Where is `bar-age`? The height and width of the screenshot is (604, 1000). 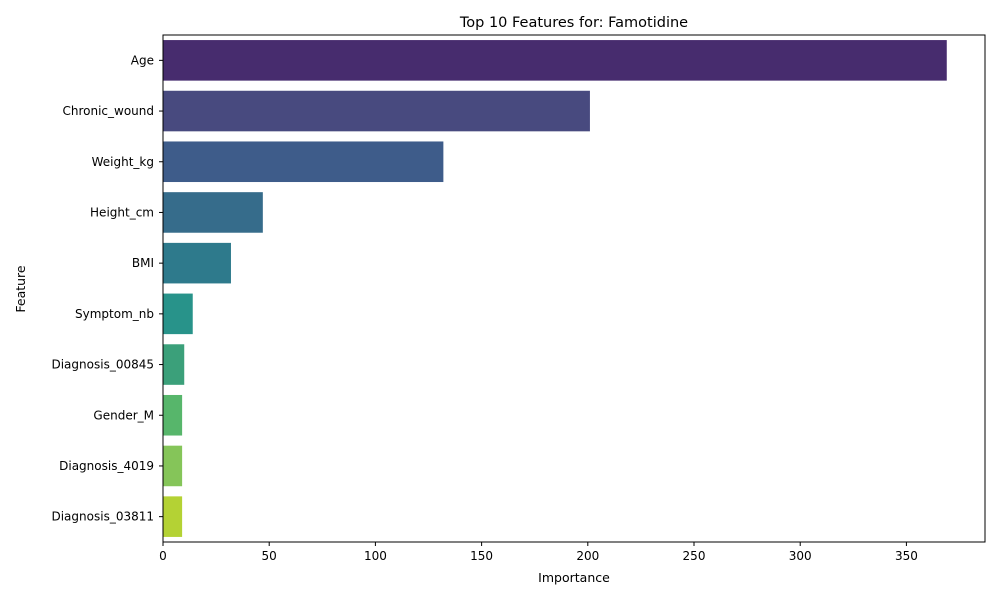
bar-age is located at coordinates (555, 60).